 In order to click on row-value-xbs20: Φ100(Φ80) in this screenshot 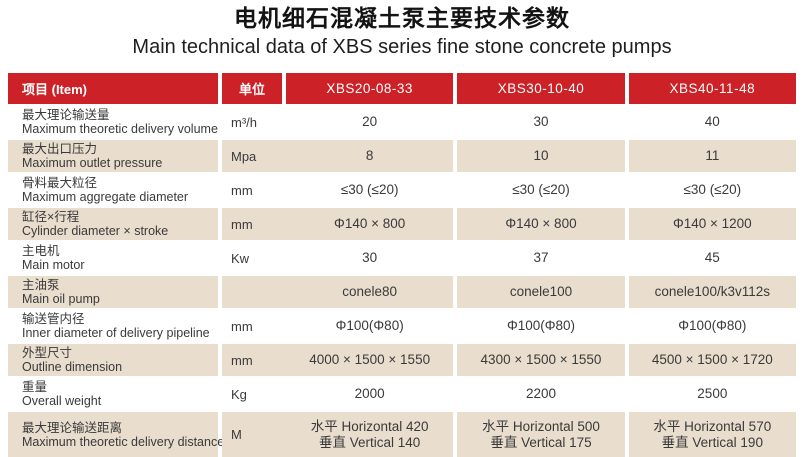, I will do `click(370, 326)`.